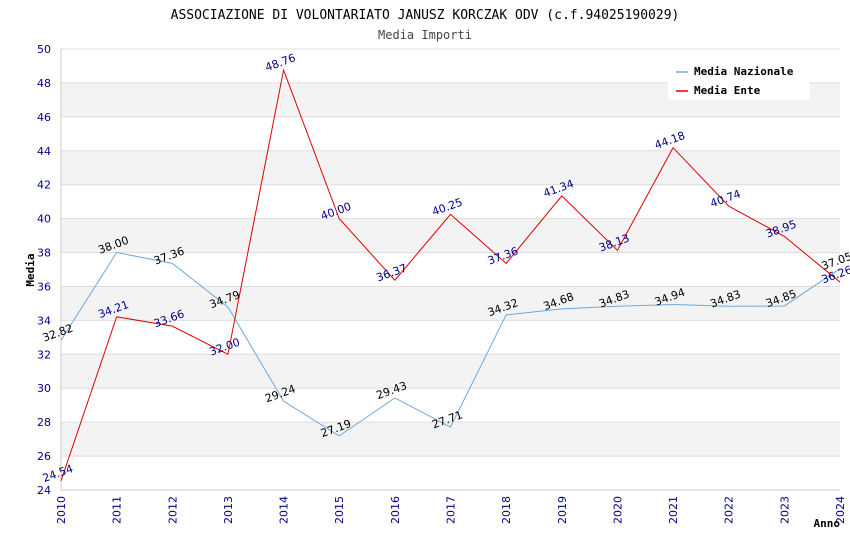 The width and height of the screenshot is (850, 550). I want to click on x-tick-label: 2011, so click(117, 510).